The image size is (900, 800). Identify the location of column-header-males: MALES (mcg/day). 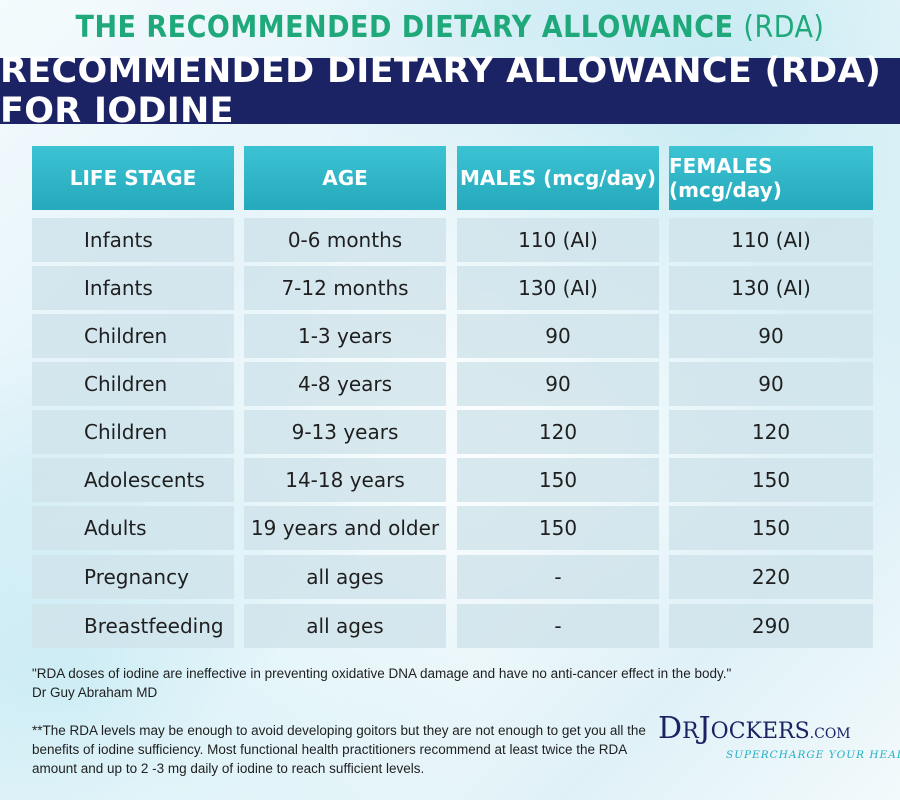
(558, 178).